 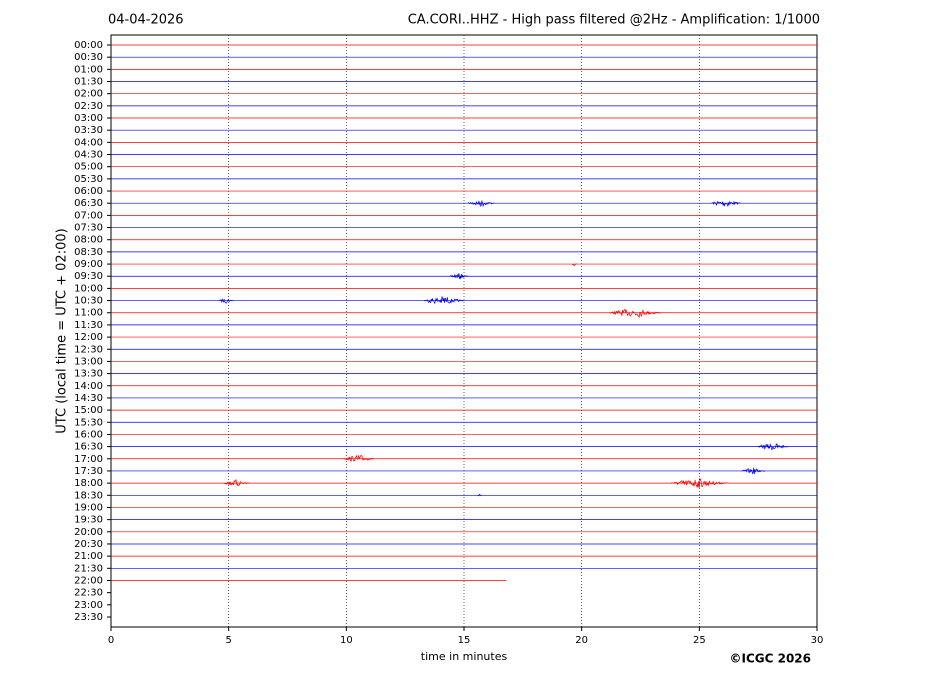 I want to click on y-tick-label: 14:00, so click(x=88, y=386).